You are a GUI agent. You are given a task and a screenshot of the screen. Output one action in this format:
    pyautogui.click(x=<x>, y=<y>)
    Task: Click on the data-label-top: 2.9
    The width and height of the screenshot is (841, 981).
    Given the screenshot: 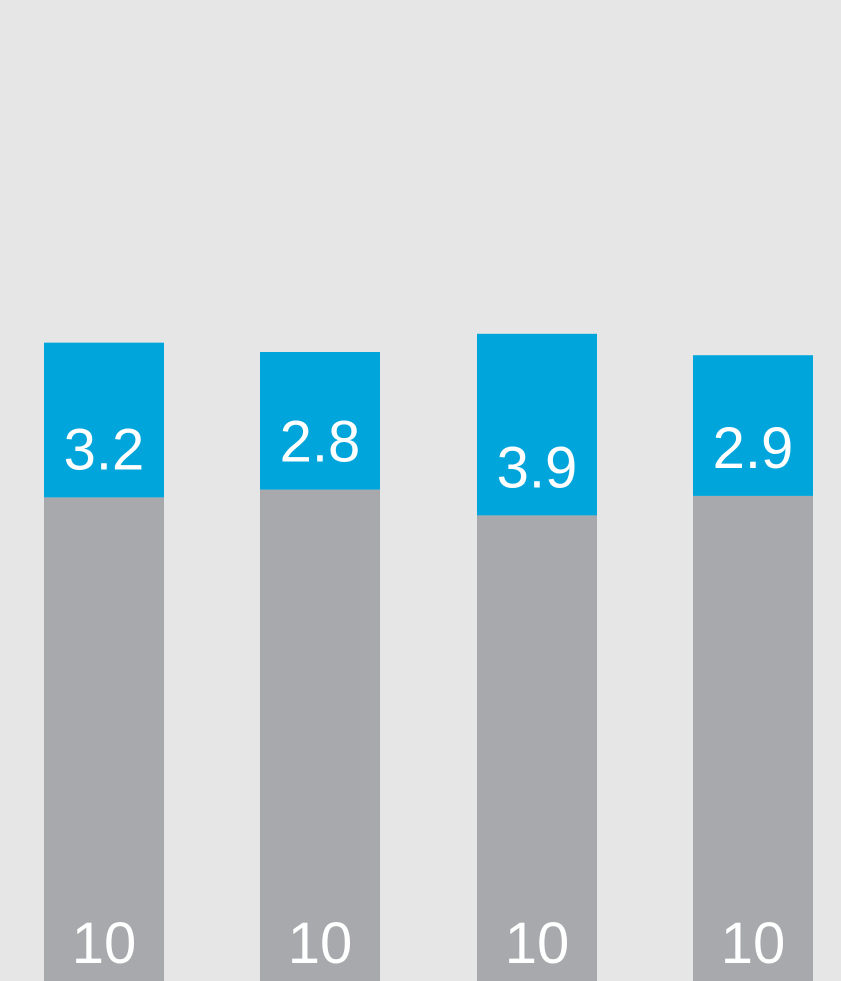 What is the action you would take?
    pyautogui.click(x=753, y=448)
    